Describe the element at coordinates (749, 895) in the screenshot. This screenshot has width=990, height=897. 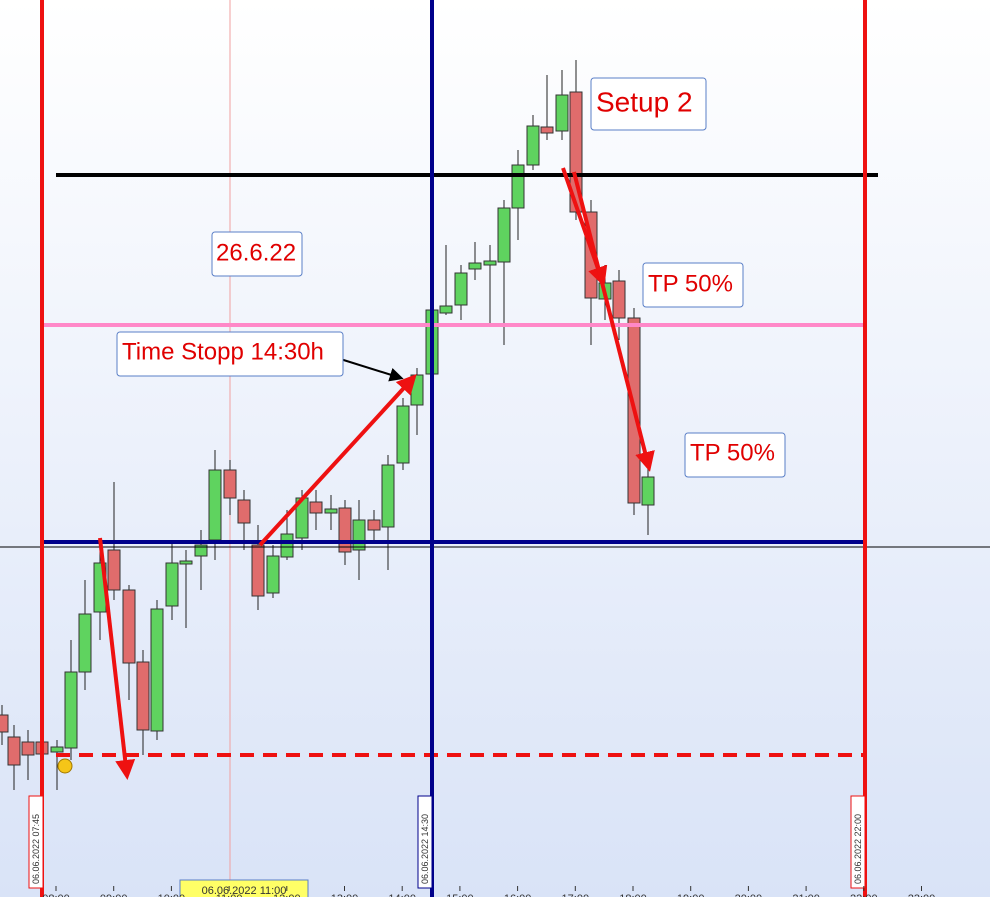
I see `axis-label: 20:00` at that location.